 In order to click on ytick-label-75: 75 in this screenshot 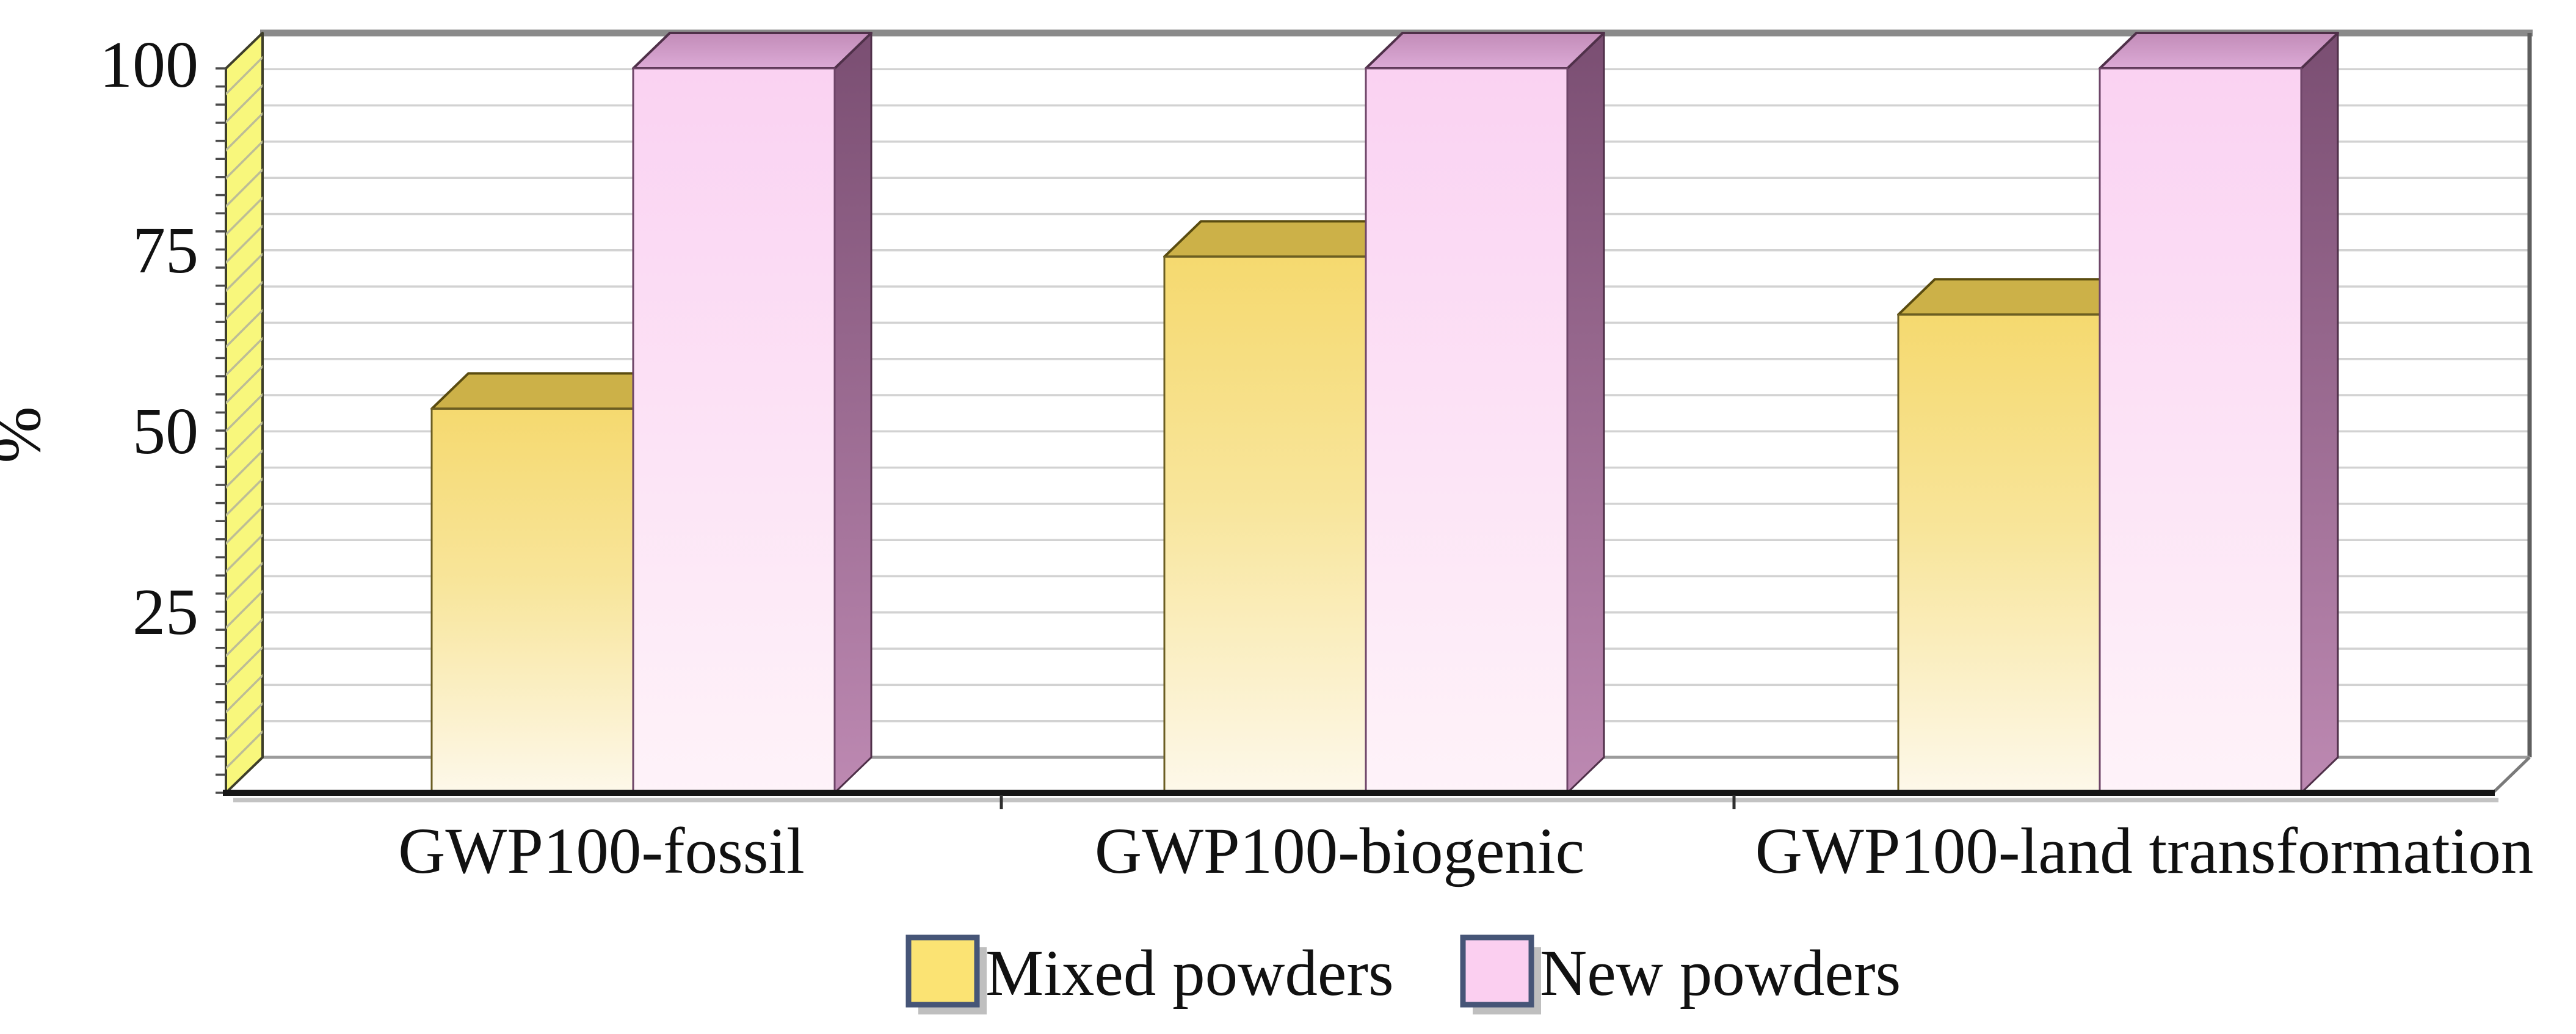, I will do `click(165, 250)`.